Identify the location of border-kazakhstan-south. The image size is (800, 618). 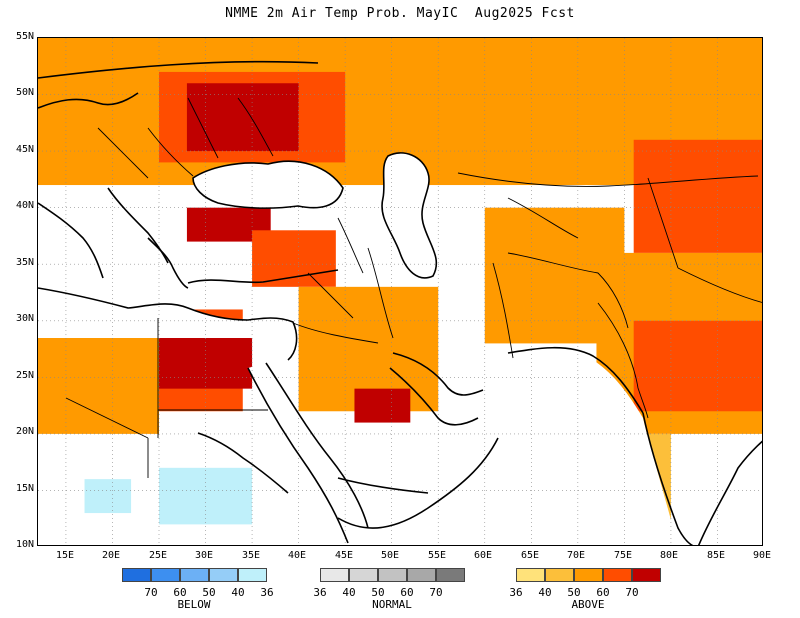
(608, 179).